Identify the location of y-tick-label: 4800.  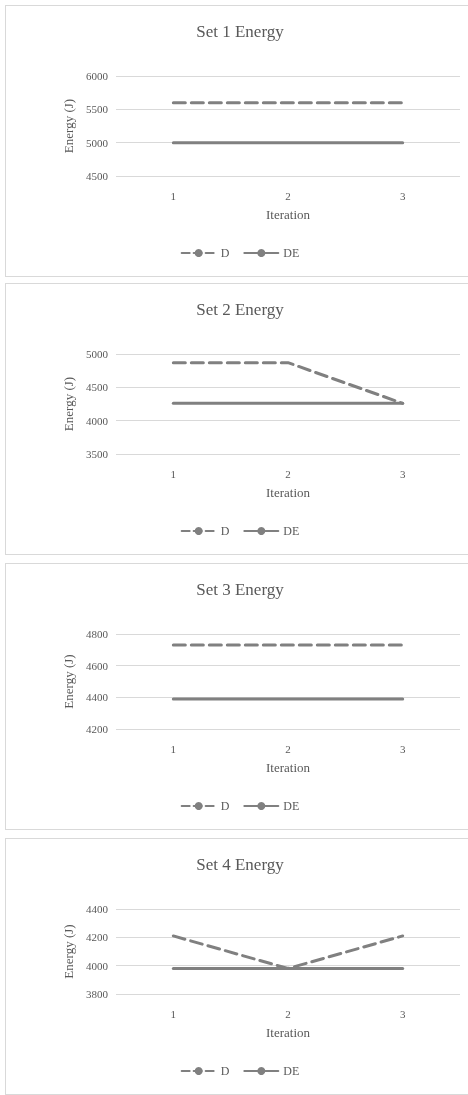
(97, 634).